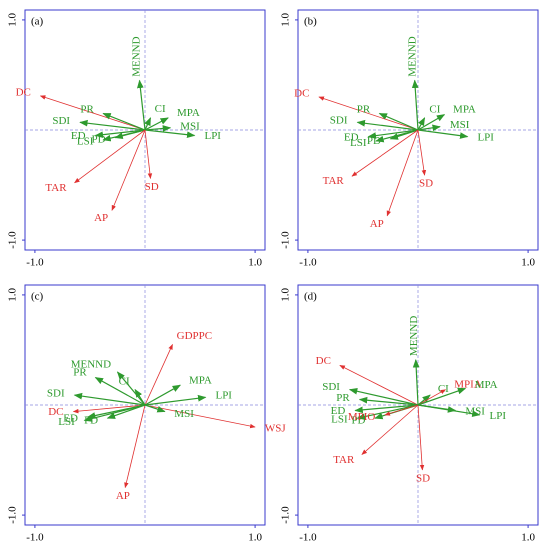 Image resolution: width=549 pixels, height=550 pixels. I want to click on arrow-label: WSJ, so click(276, 428).